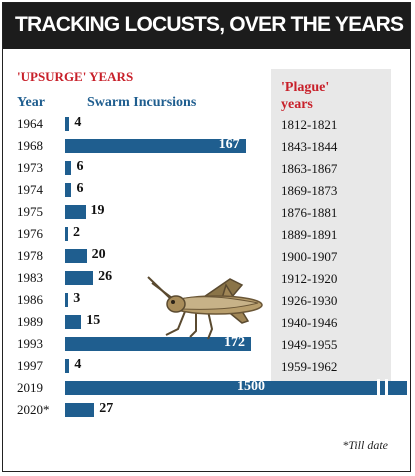 This screenshot has width=415, height=476. Describe the element at coordinates (31, 102) in the screenshot. I see `year-column-label: Year` at that location.